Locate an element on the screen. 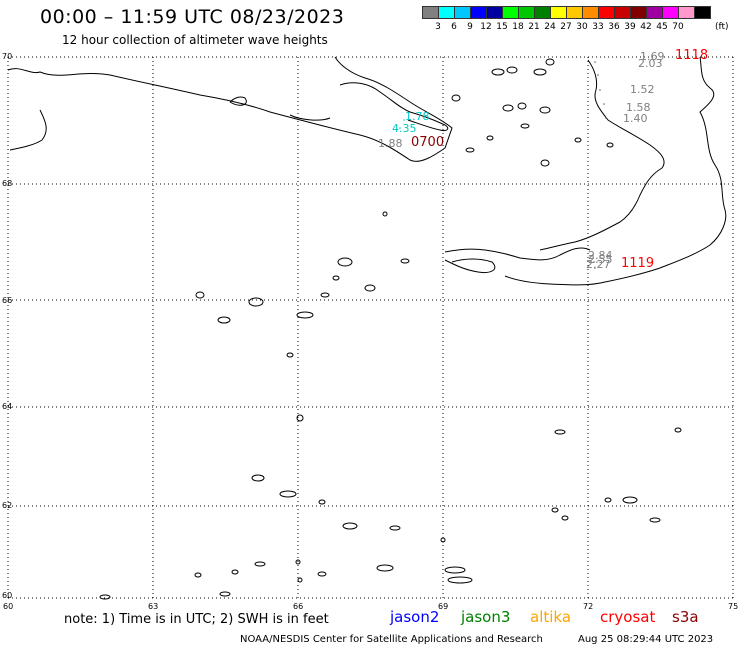 This screenshot has width=740, height=650. satellite-tracks is located at coordinates (503, 165).